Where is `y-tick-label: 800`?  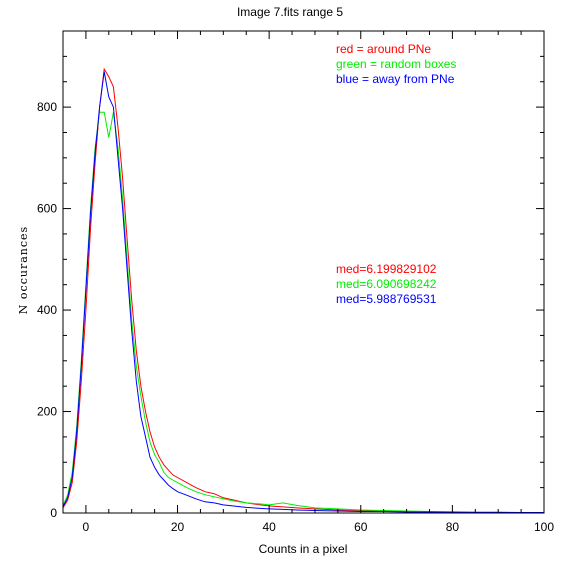 y-tick-label: 800 is located at coordinates (47, 107).